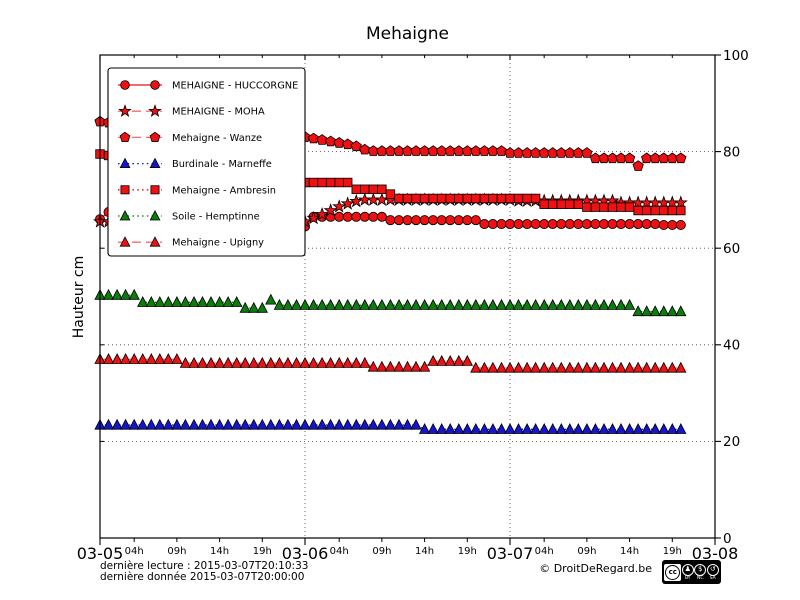 The image size is (800, 600). I want to click on x-day-label: 03-08, so click(715, 553).